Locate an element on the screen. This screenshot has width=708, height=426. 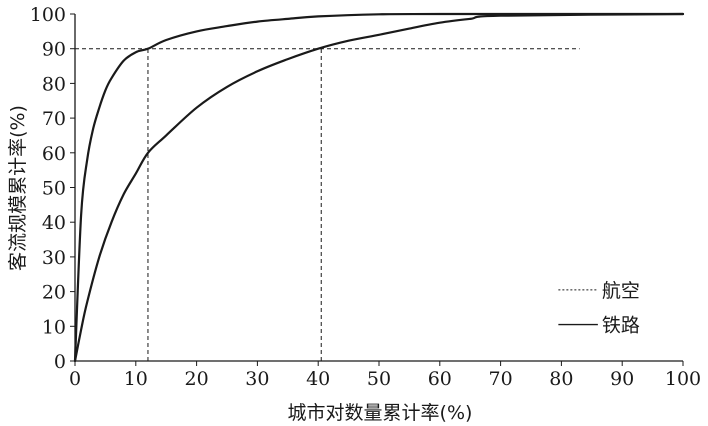
x-tick-label: 40 is located at coordinates (318, 379).